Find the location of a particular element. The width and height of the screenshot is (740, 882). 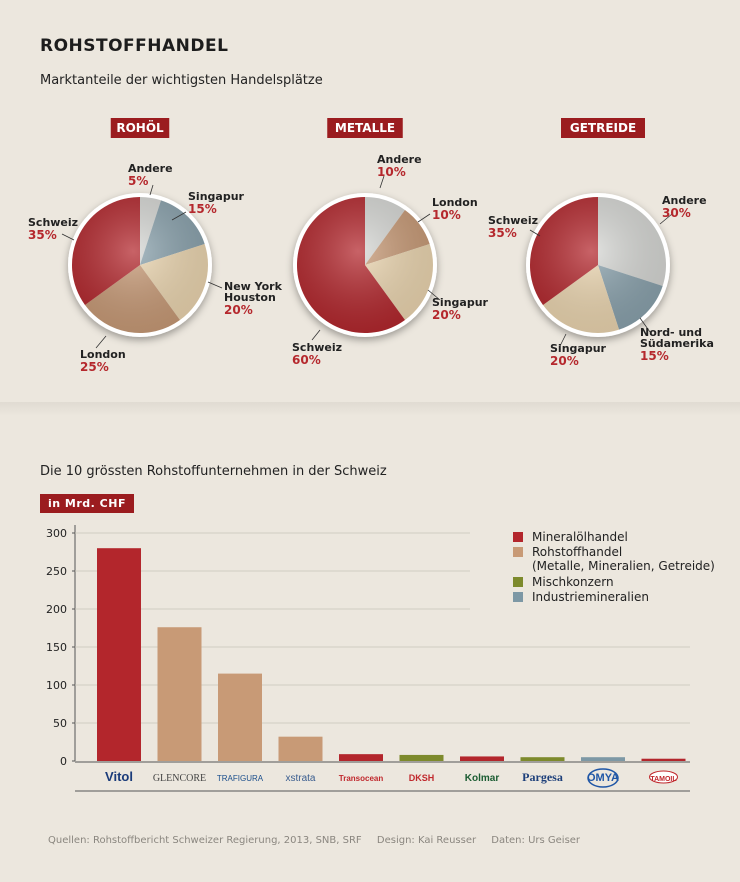

bar-trafigura is located at coordinates (240, 717).